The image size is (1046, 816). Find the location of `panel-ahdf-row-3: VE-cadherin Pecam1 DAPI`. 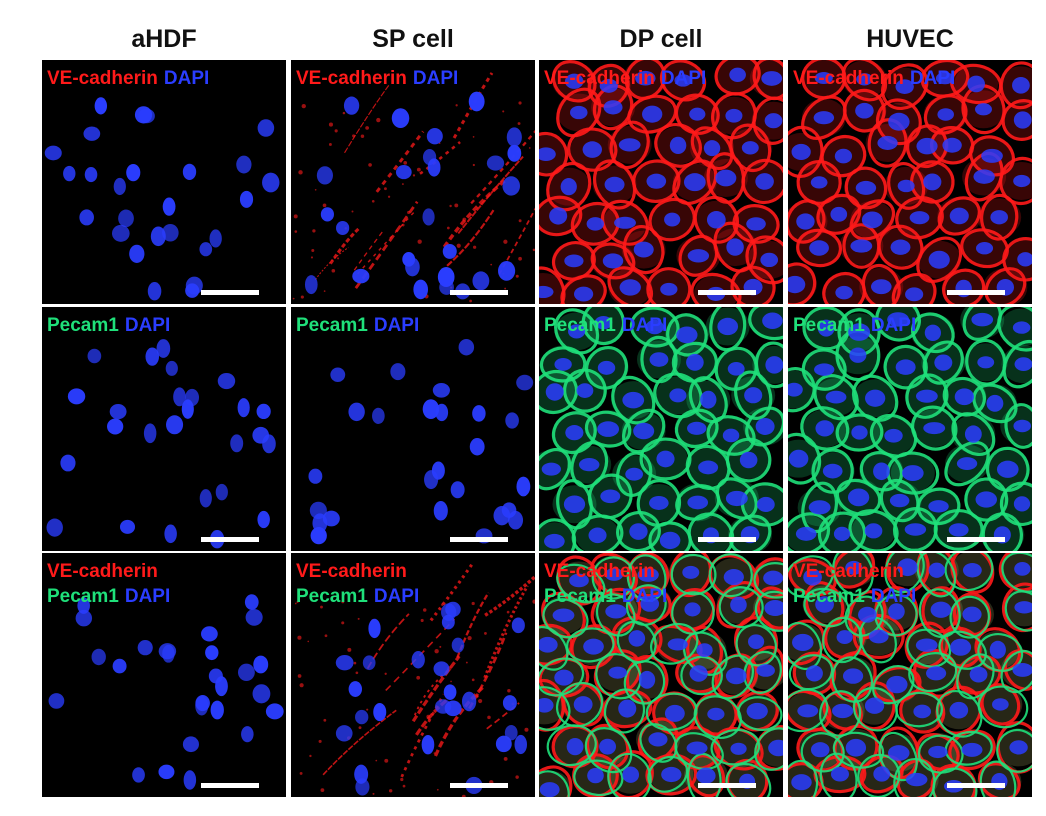

panel-ahdf-row-3: VE-cadherin Pecam1 DAPI is located at coordinates (164, 675).